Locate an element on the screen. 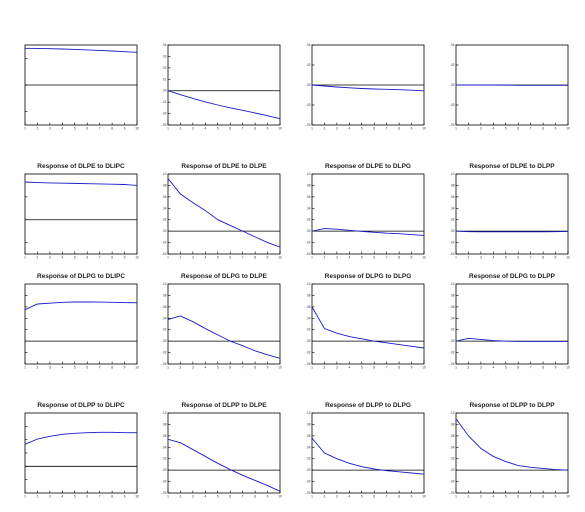 The image size is (585, 512). y-tick-label: -.01 is located at coordinates (164, 102).